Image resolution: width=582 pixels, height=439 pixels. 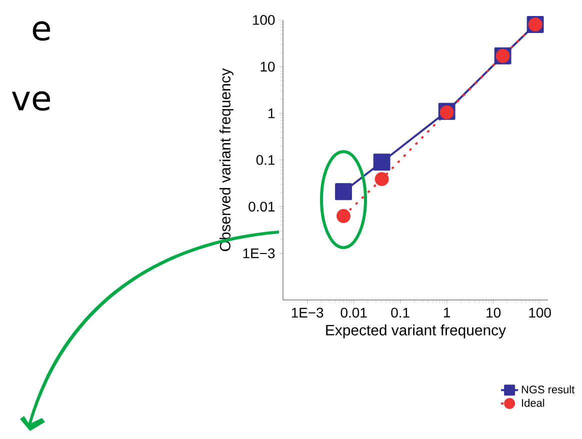 What do you see at coordinates (353, 313) in the screenshot?
I see `x-tick-label: 0.01` at bounding box center [353, 313].